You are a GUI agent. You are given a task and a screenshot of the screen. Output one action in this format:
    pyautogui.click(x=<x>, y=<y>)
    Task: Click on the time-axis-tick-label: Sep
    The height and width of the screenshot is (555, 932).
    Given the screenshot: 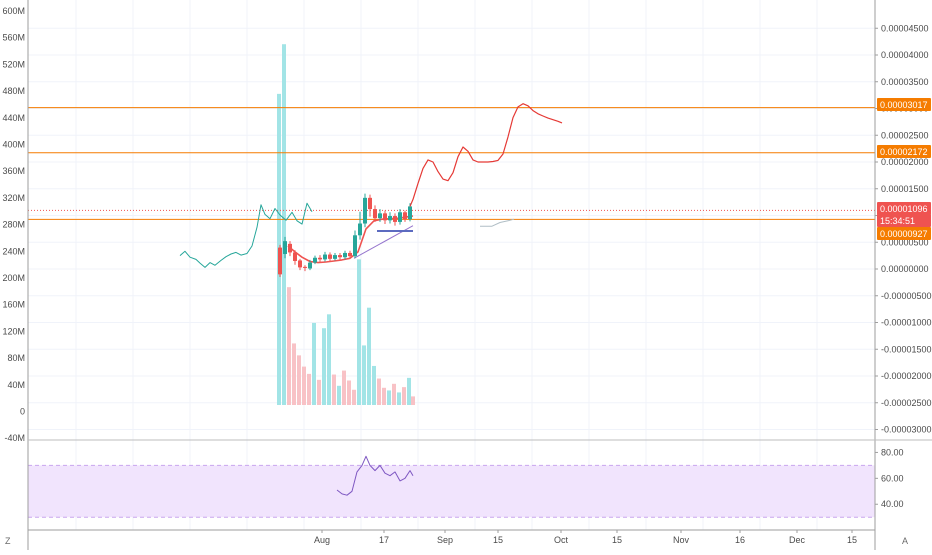 What is the action you would take?
    pyautogui.click(x=445, y=540)
    